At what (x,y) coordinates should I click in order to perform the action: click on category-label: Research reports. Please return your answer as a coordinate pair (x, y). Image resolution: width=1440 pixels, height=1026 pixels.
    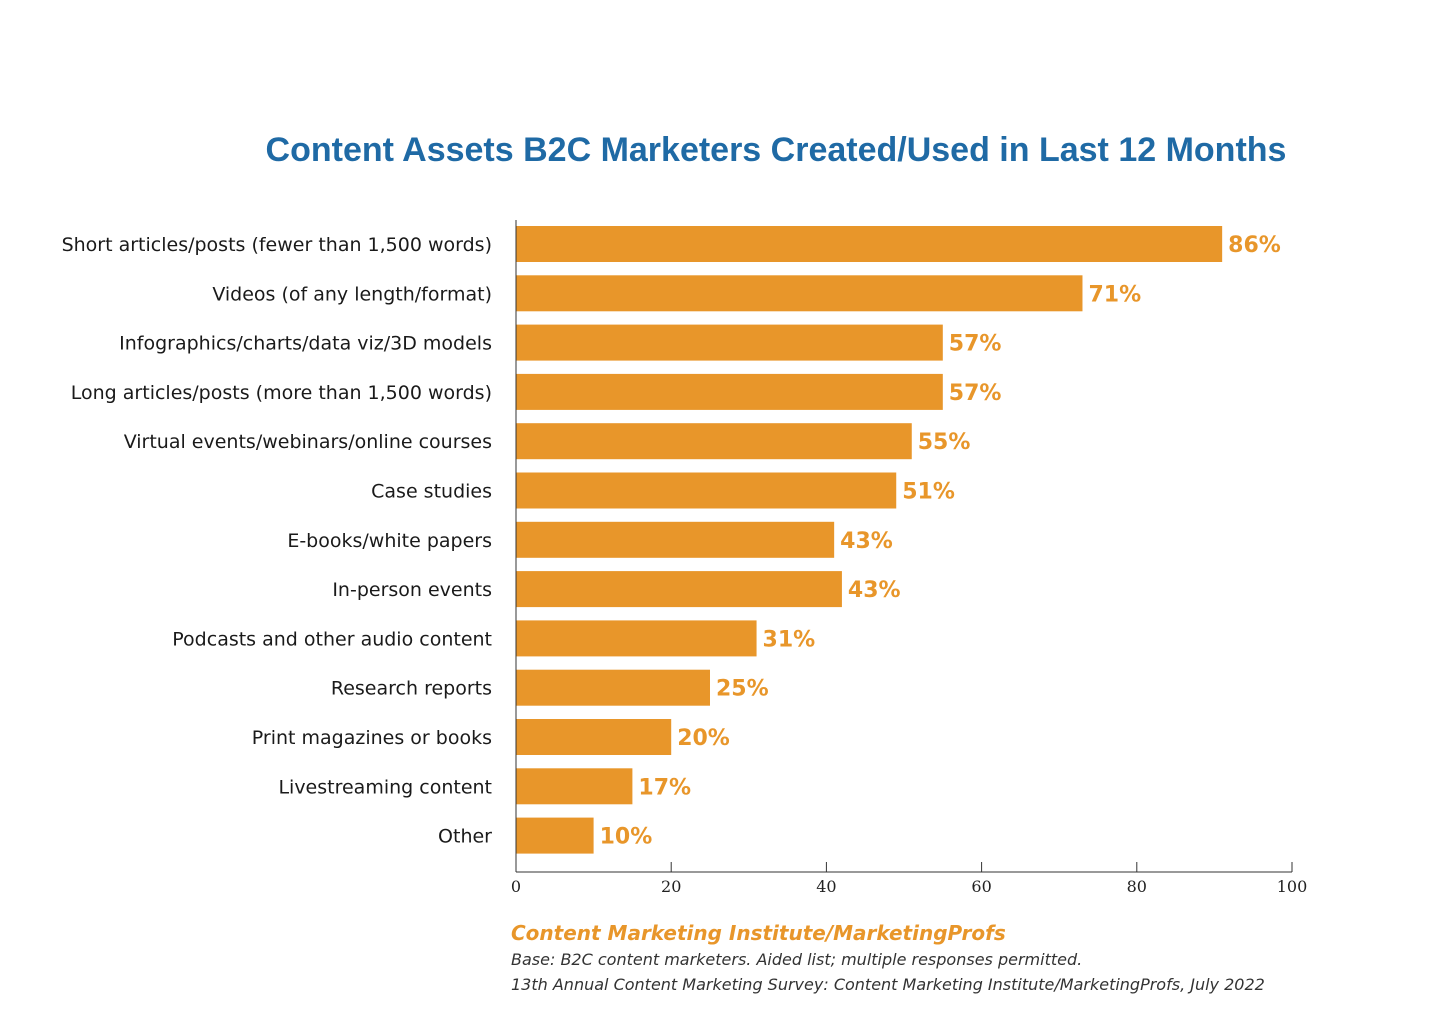
    Looking at the image, I should click on (411, 689).